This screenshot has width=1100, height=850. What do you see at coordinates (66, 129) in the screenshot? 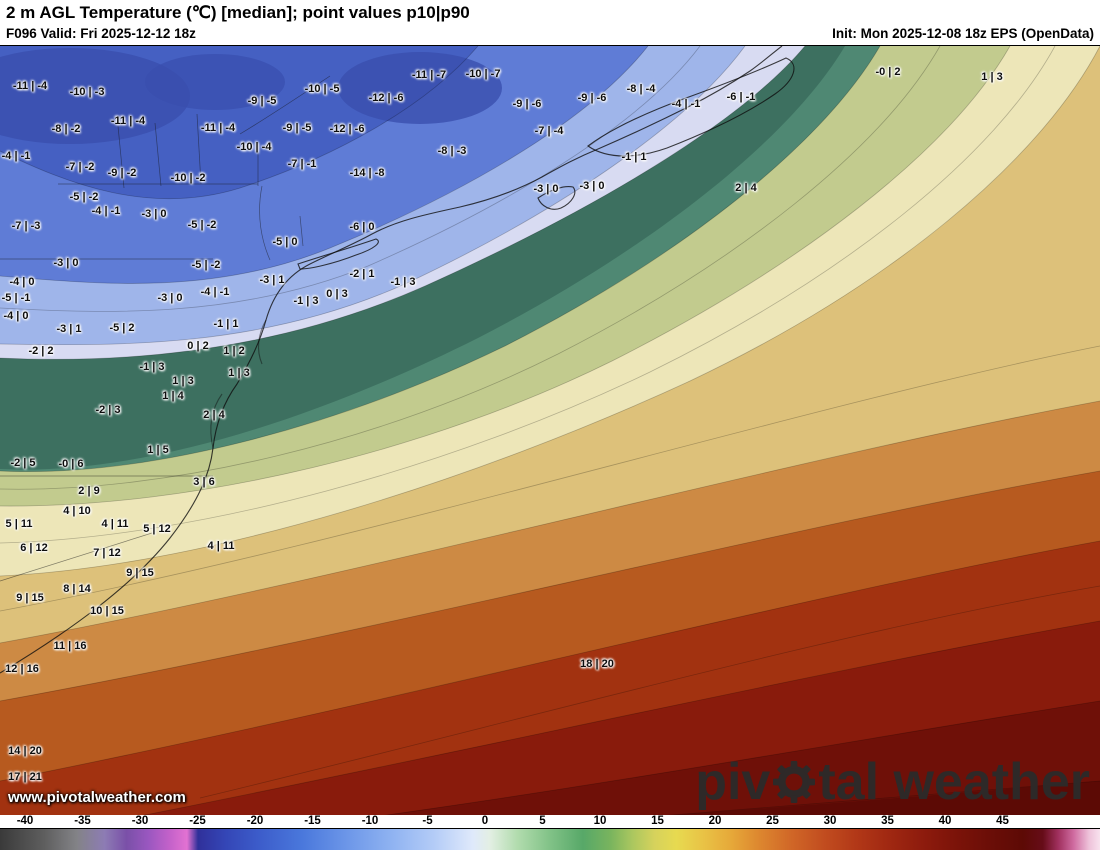
I see `point-value: -8 | -2` at bounding box center [66, 129].